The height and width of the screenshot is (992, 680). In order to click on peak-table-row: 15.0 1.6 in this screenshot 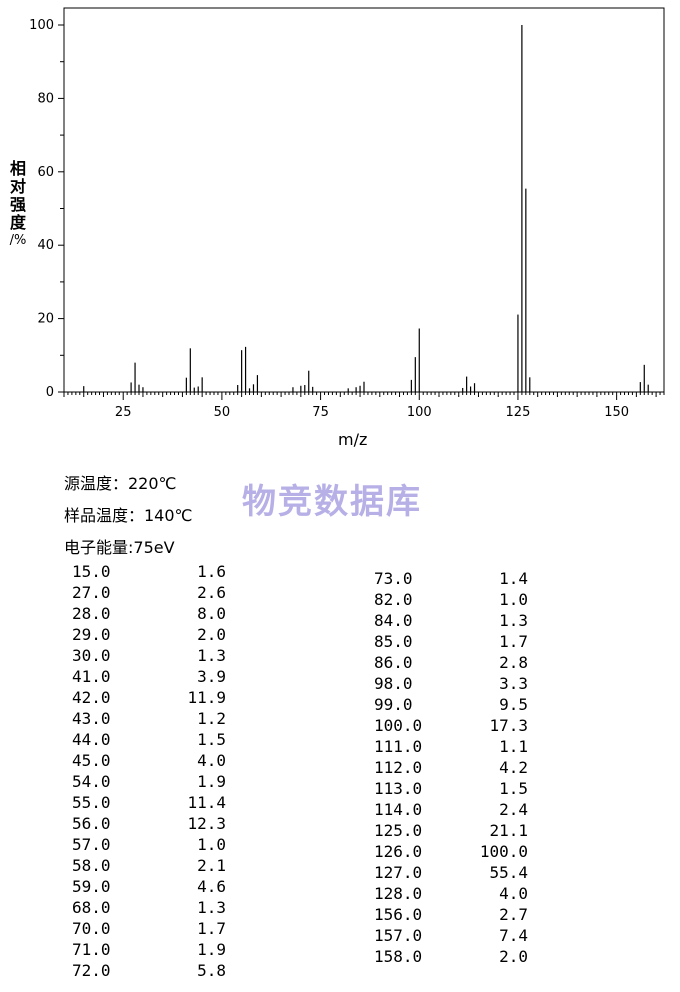, I will do `click(149, 572)`.